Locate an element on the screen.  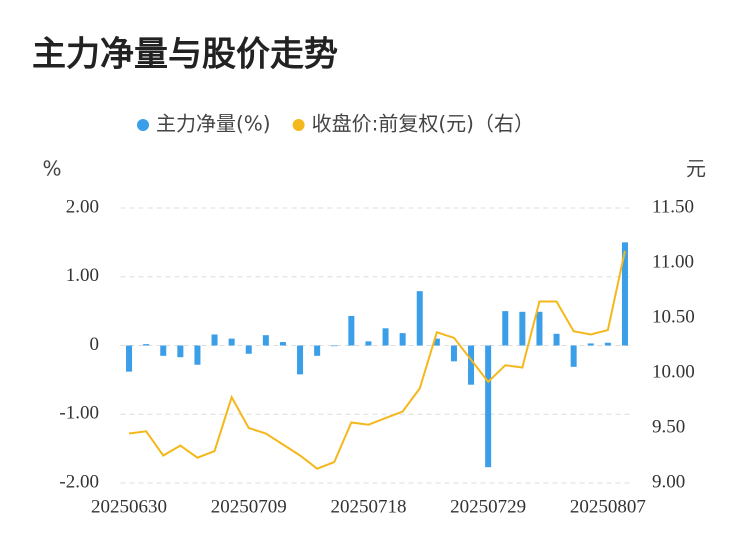
x-tick-label: 20250807 is located at coordinates (608, 506).